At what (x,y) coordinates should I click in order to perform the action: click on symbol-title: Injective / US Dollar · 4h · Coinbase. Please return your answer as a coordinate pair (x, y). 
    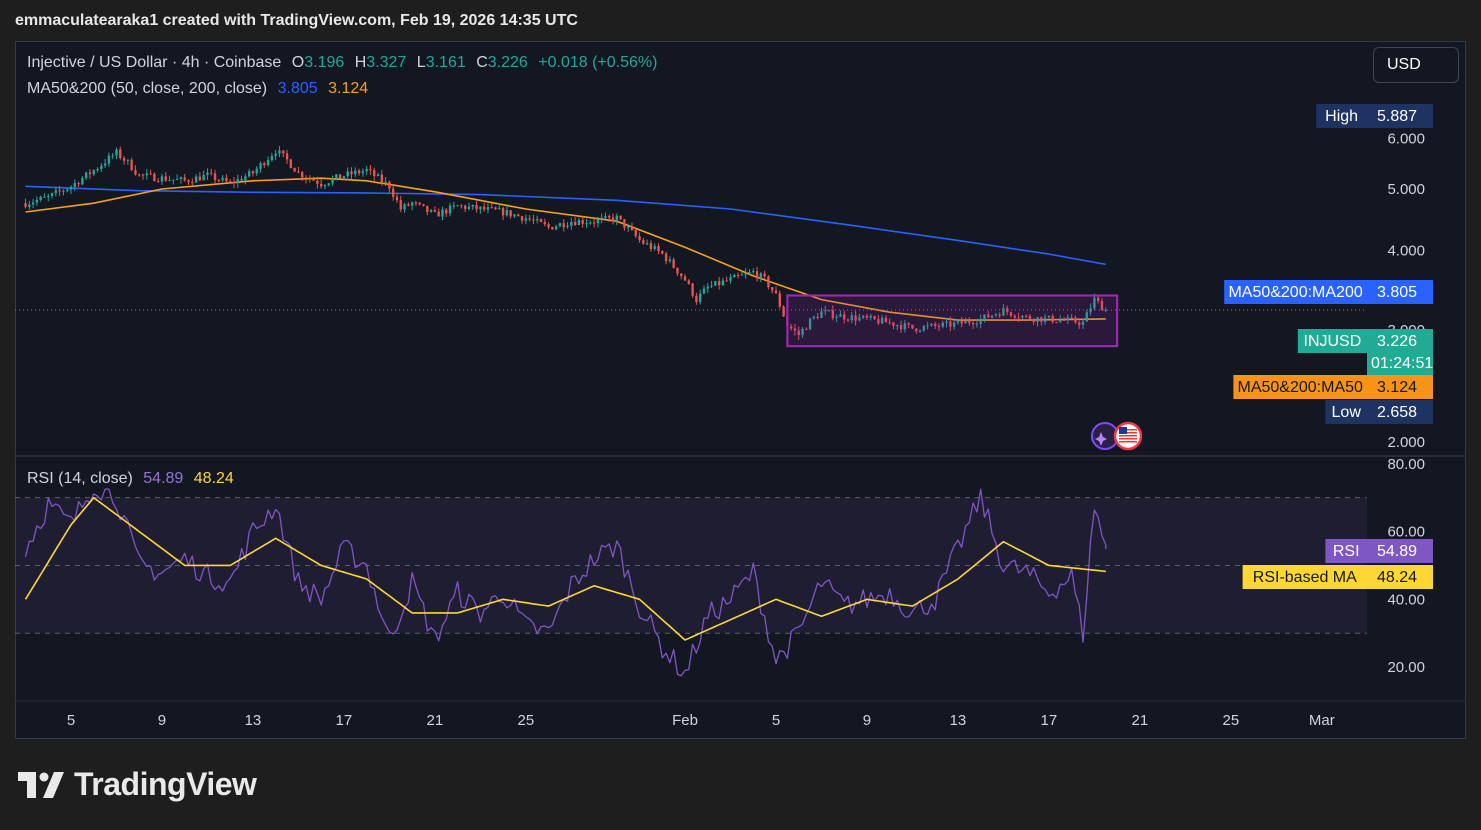
    Looking at the image, I should click on (154, 62).